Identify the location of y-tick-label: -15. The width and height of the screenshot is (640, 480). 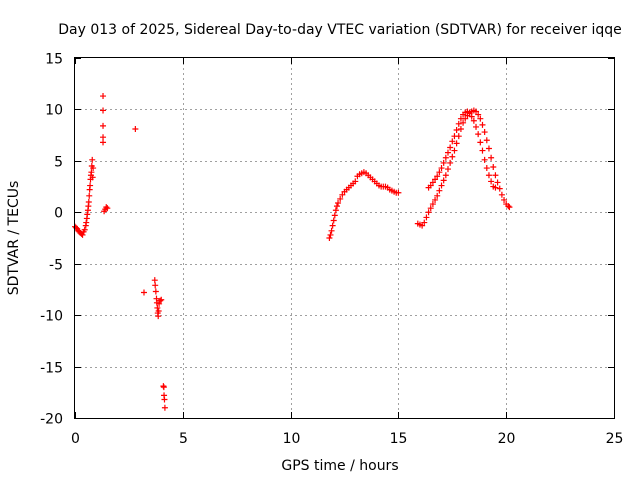
(51, 369).